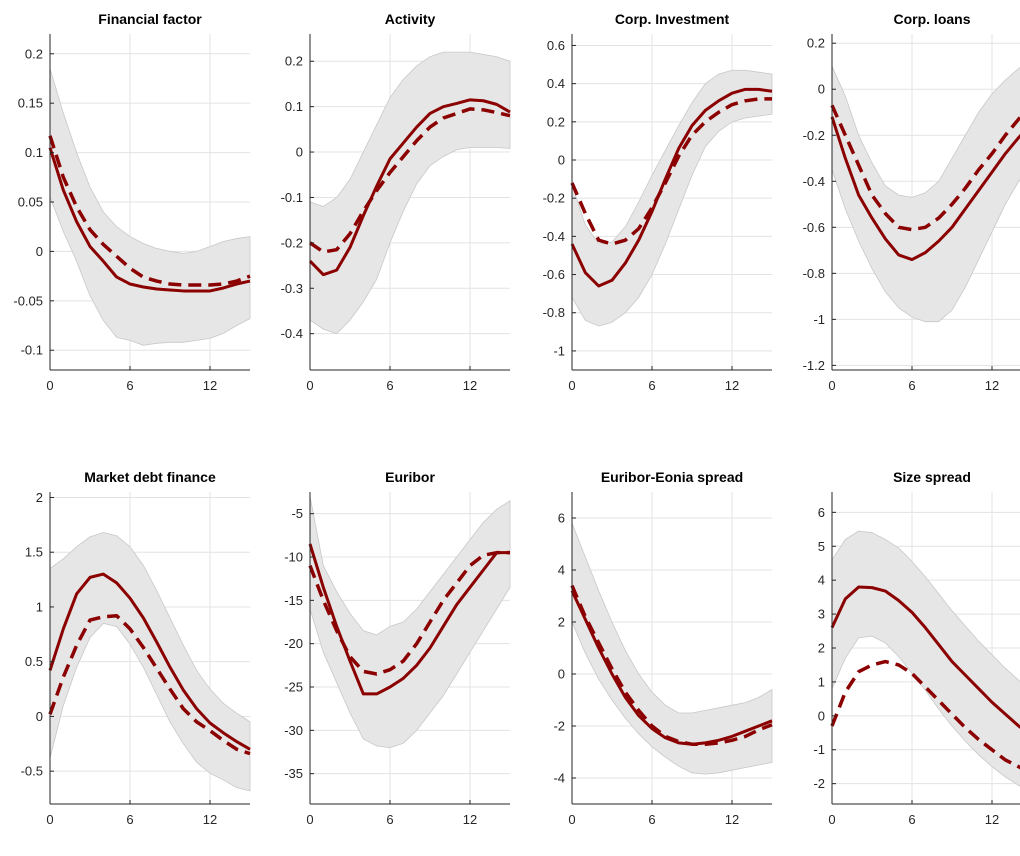 This screenshot has width=1020, height=856. I want to click on panel-2: -0.4 -0.3 -0.2 -0.1 0 0.1 0.2 0 6 12 Activity, so click(396, 202).